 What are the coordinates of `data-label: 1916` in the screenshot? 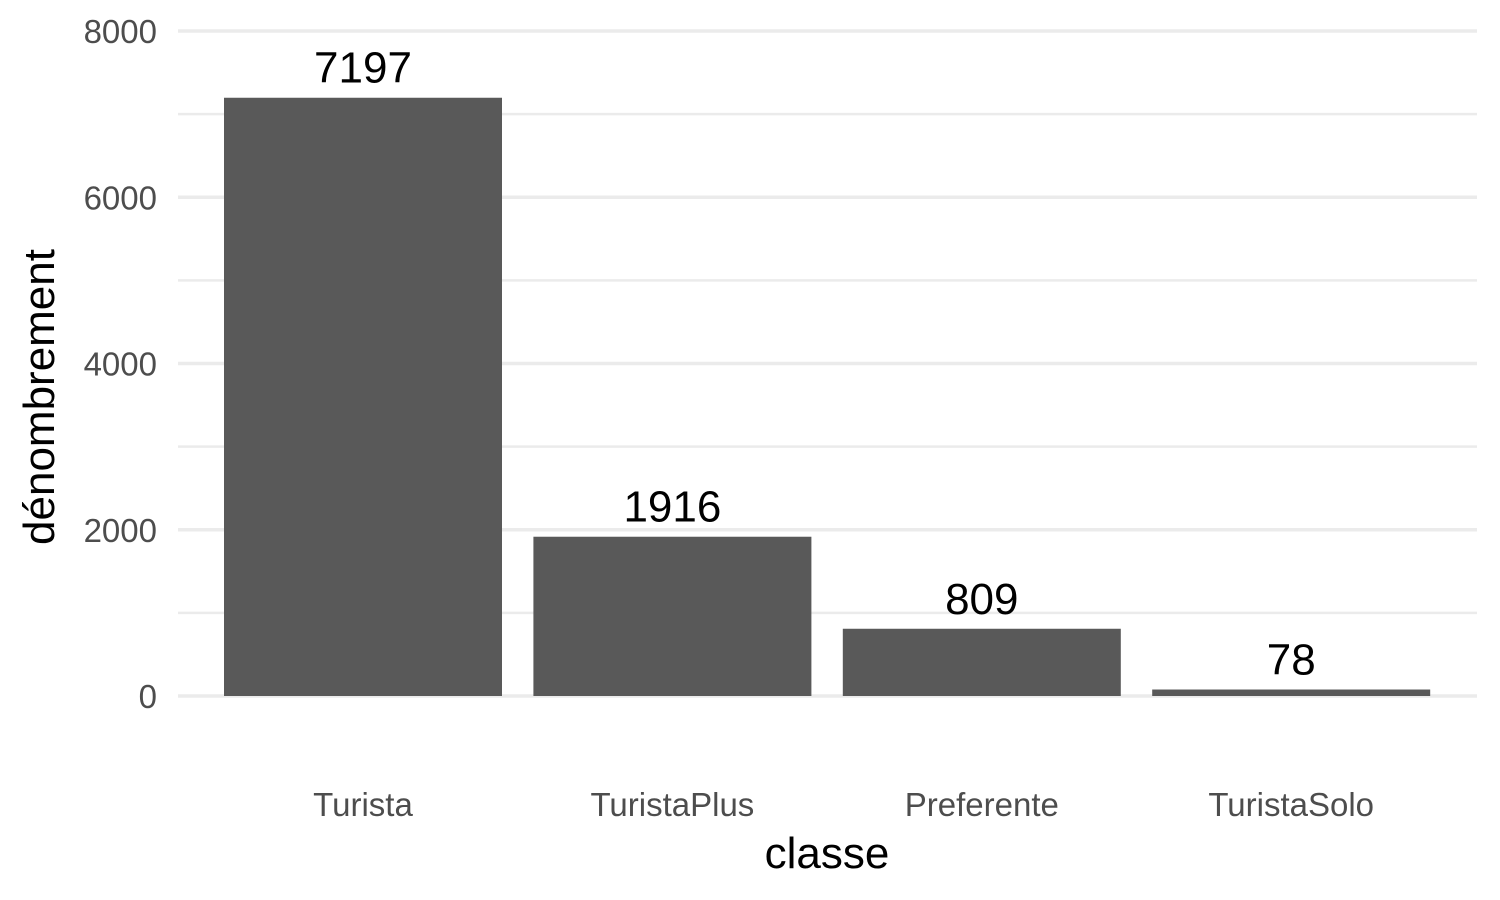 It's located at (672, 507).